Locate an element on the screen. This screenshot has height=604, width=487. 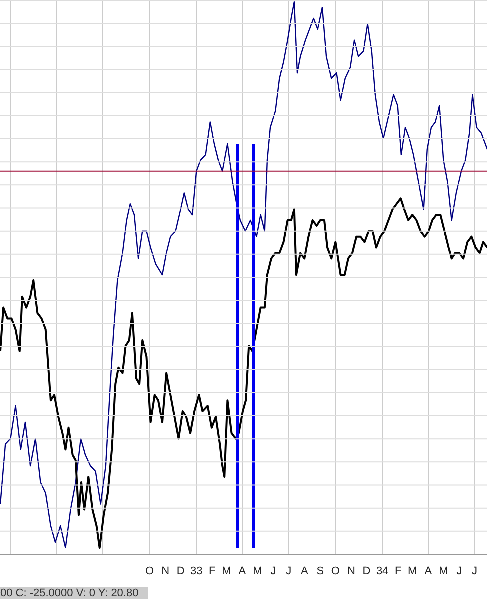
x-tick-label: 34 is located at coordinates (382, 572).